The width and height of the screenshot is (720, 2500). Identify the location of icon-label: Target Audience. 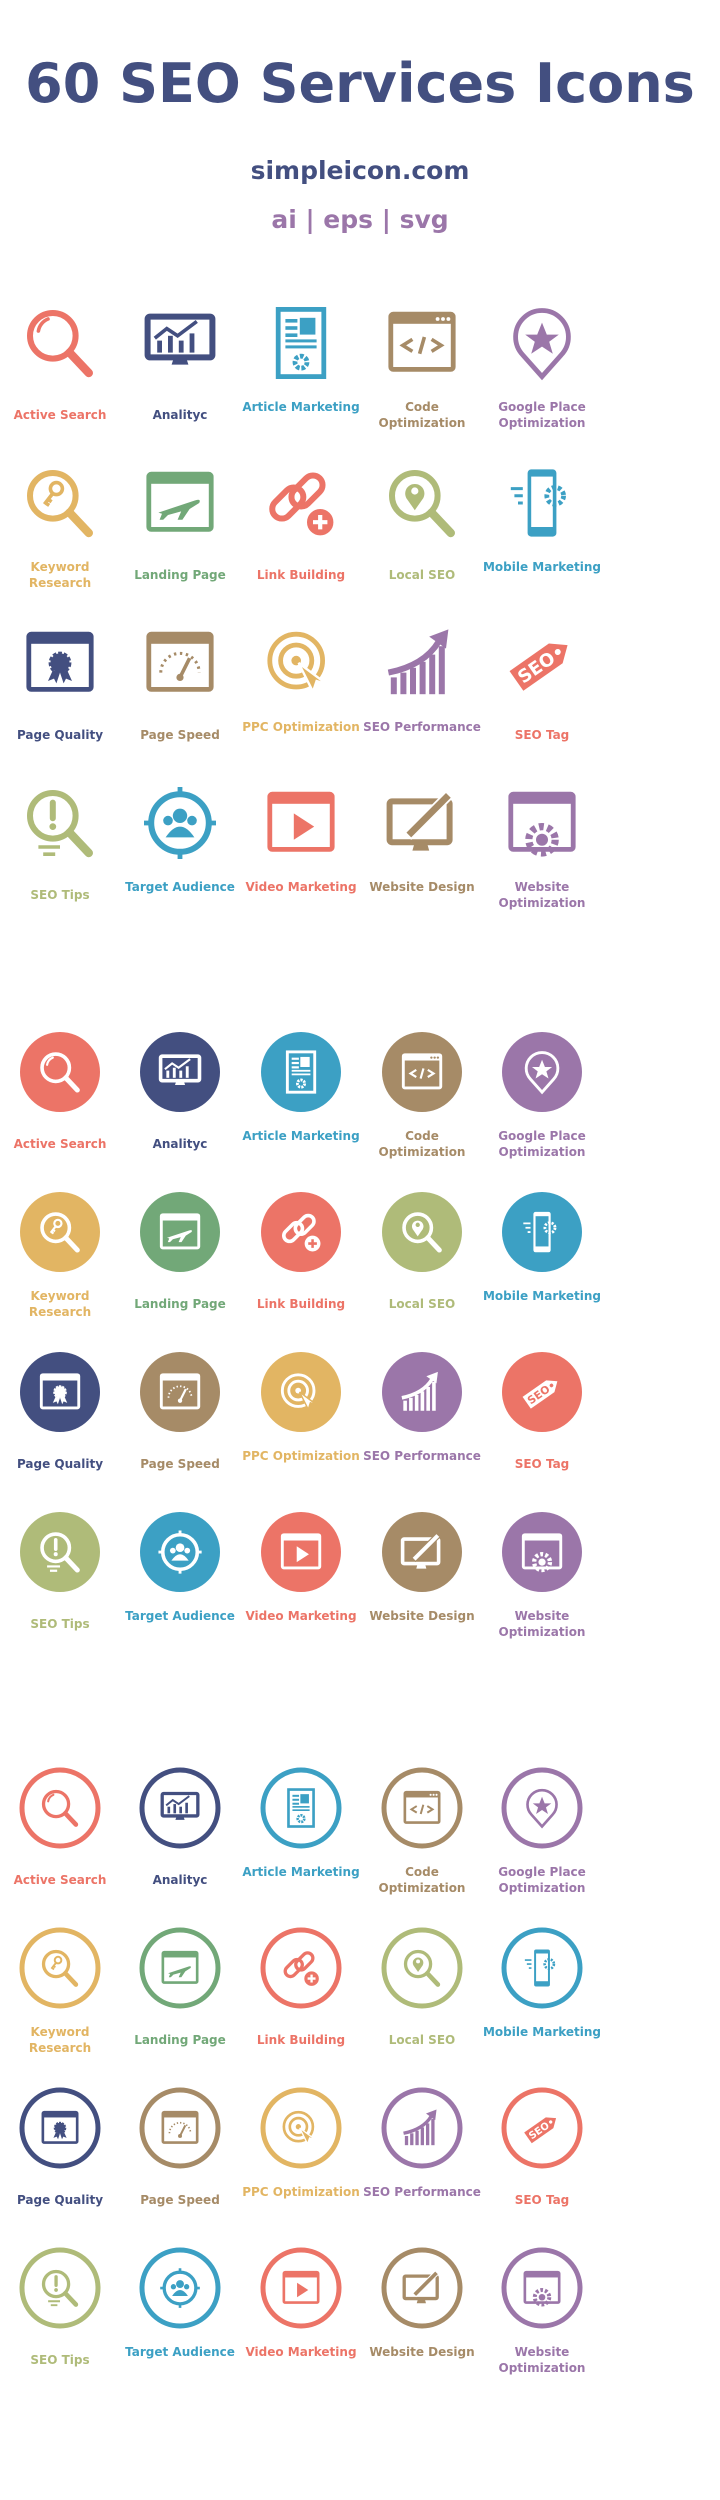
(180, 887).